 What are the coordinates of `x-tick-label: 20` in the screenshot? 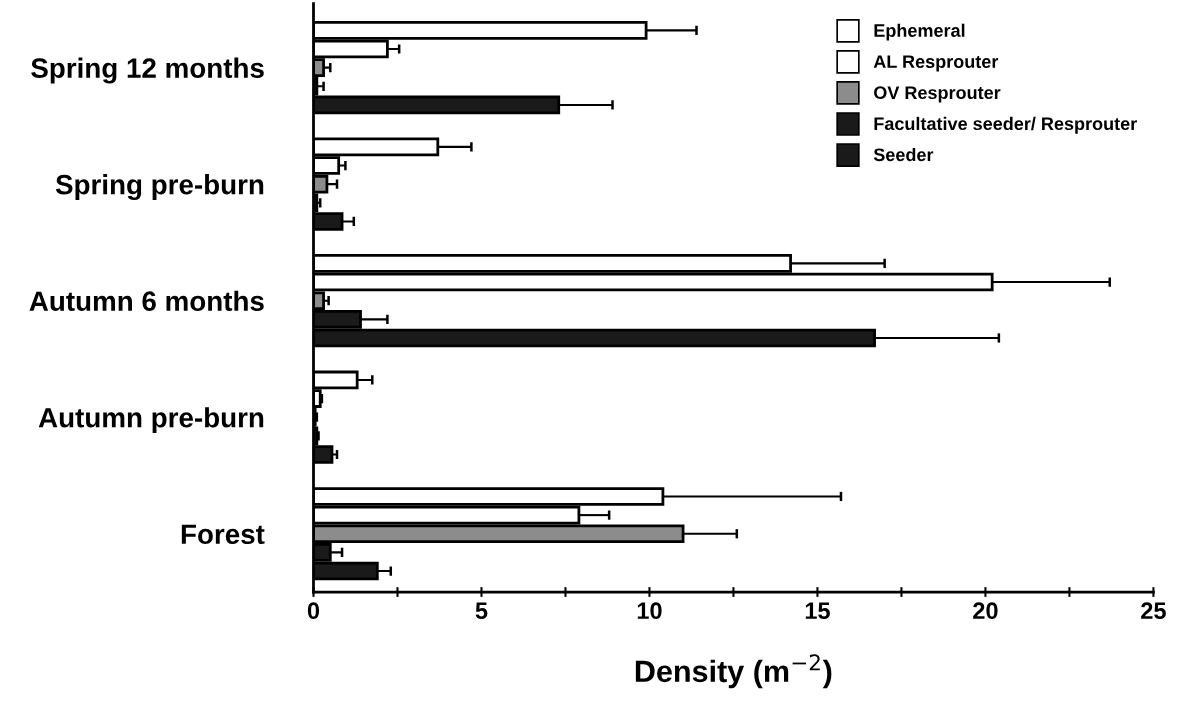 It's located at (985, 611).